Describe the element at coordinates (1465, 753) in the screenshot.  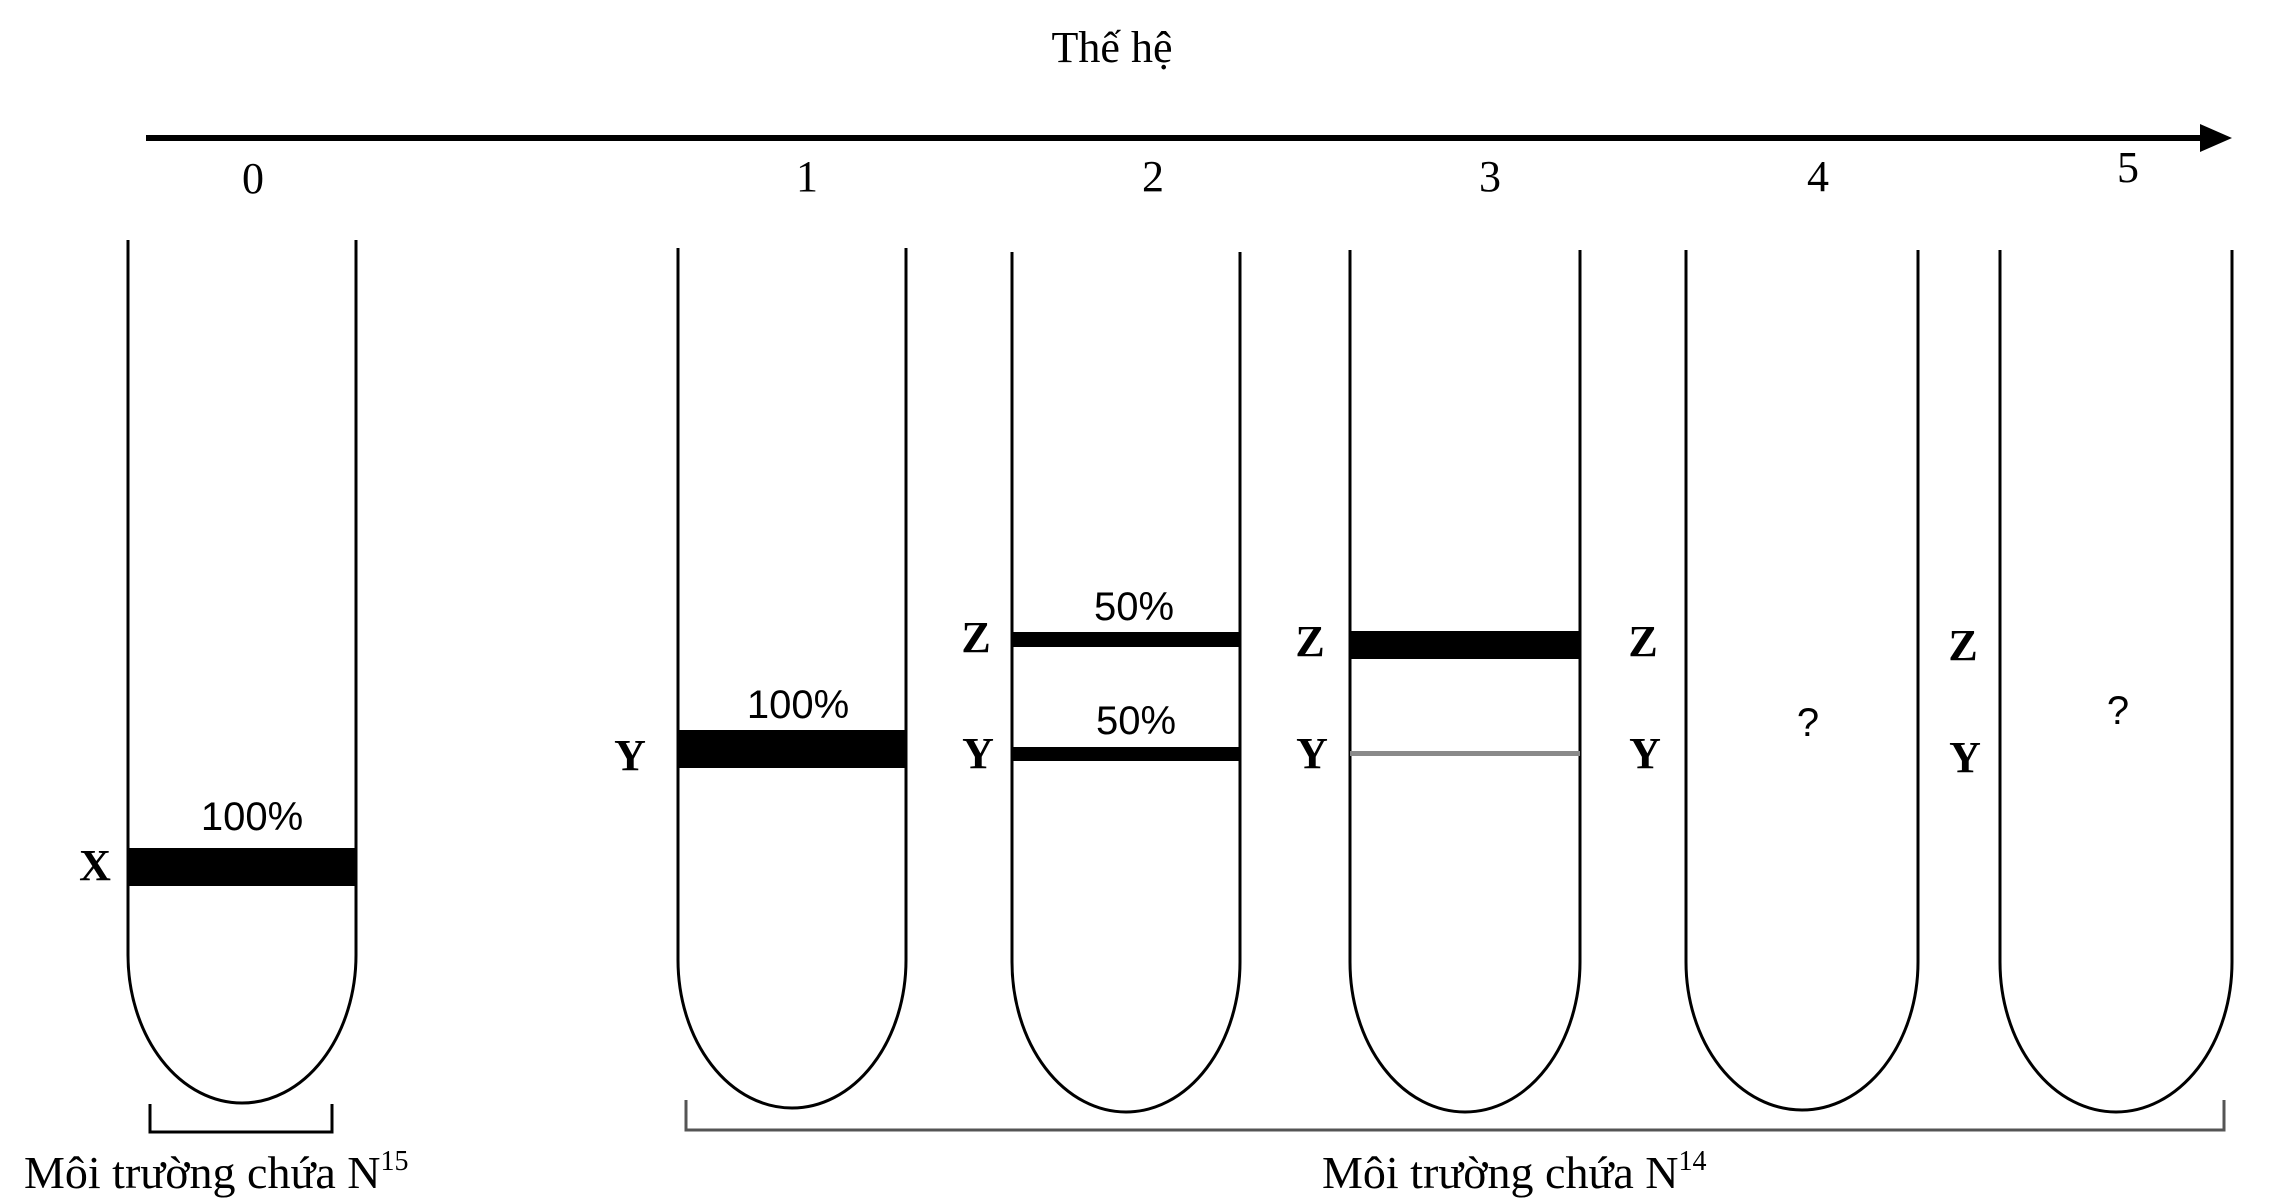
I see `dna-band-y-gen3` at that location.